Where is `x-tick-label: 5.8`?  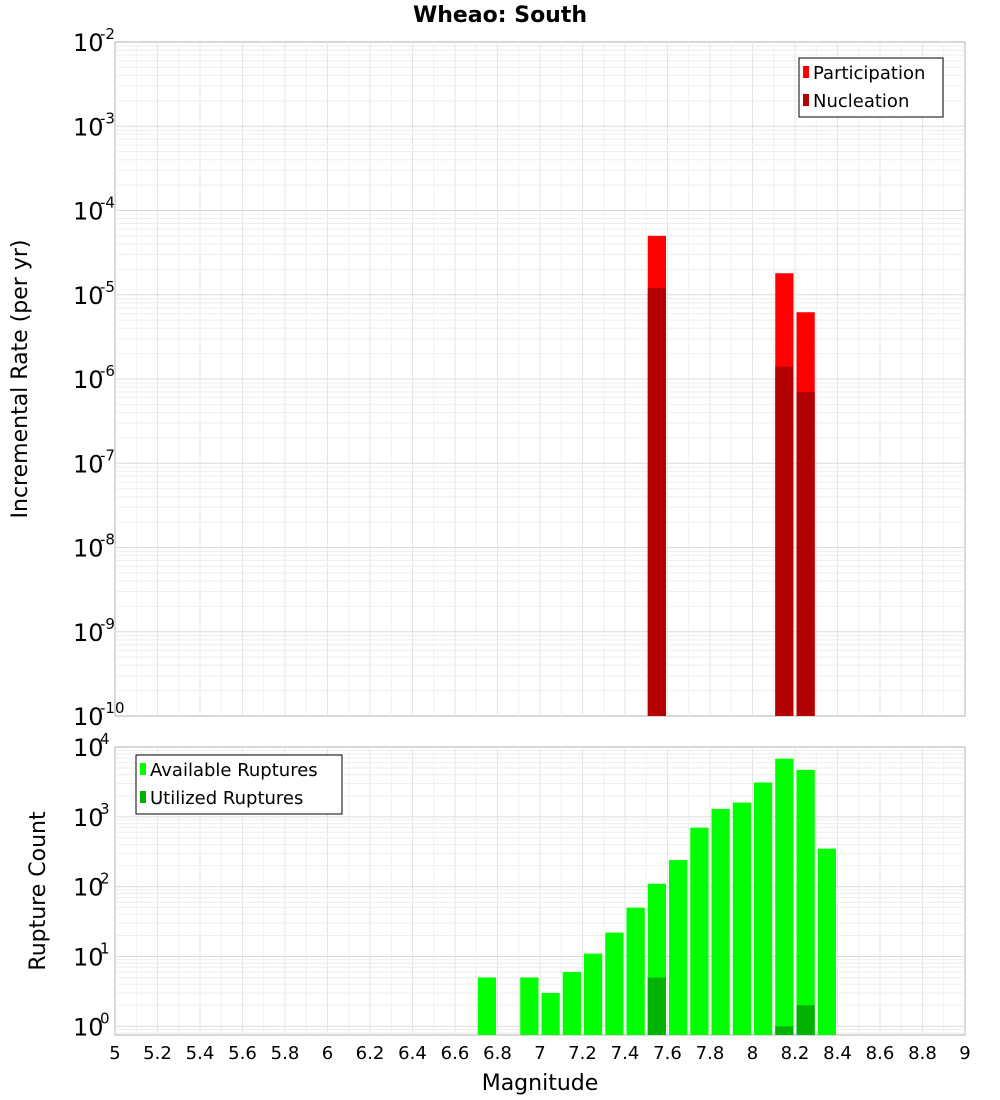
x-tick-label: 5.8 is located at coordinates (285, 1053).